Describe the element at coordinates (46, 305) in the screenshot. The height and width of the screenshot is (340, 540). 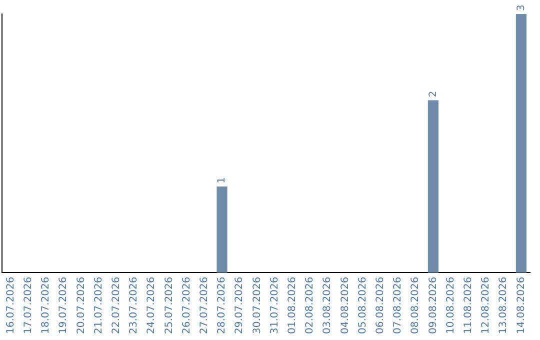
I see `x-tick-label: 18.07.2026` at that location.